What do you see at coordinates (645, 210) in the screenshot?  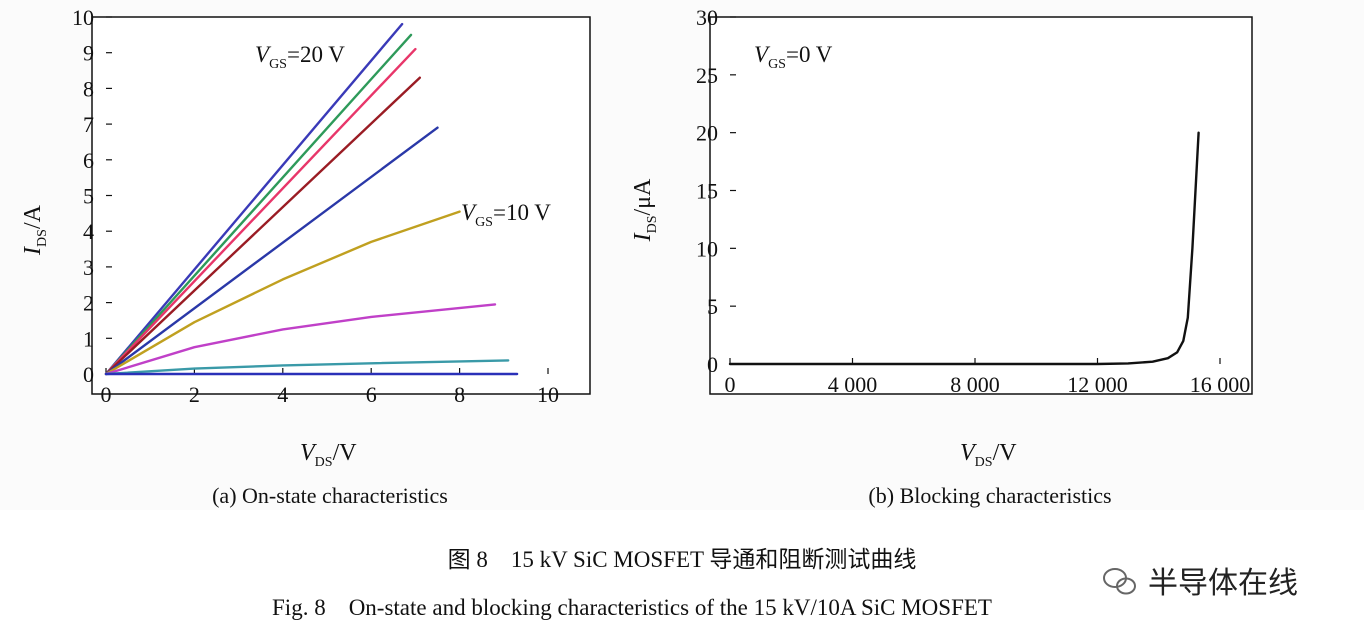 I see `panel-b-y-axis-label: IDS/μA` at bounding box center [645, 210].